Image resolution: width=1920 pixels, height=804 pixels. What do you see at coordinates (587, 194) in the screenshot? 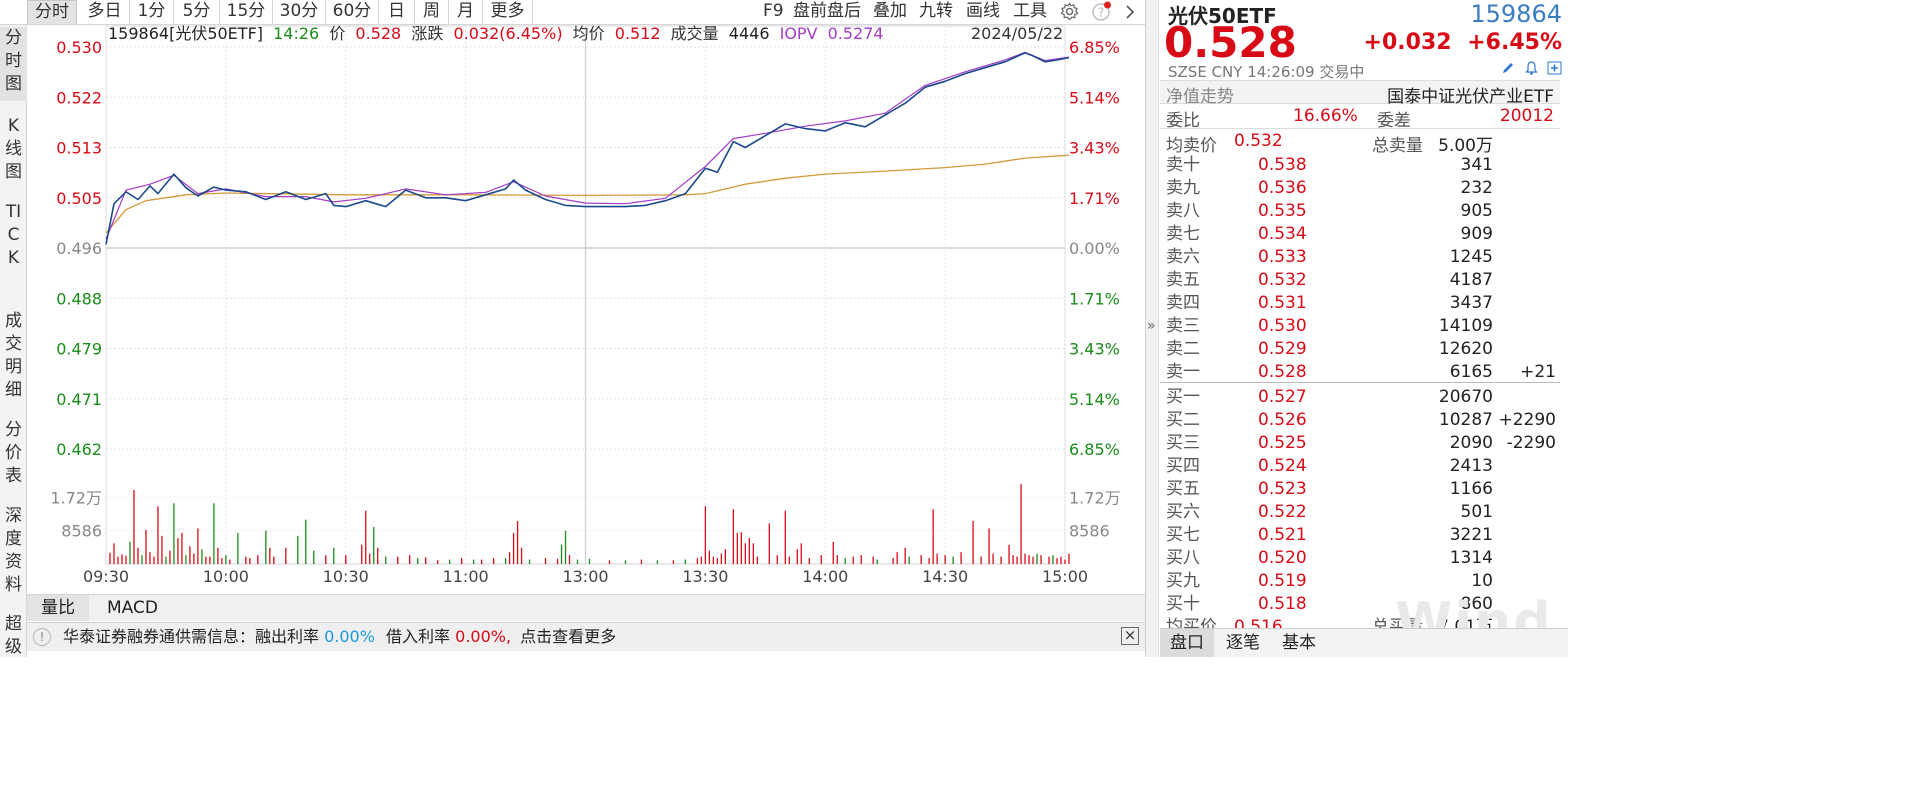
I see `avg-price-line` at bounding box center [587, 194].